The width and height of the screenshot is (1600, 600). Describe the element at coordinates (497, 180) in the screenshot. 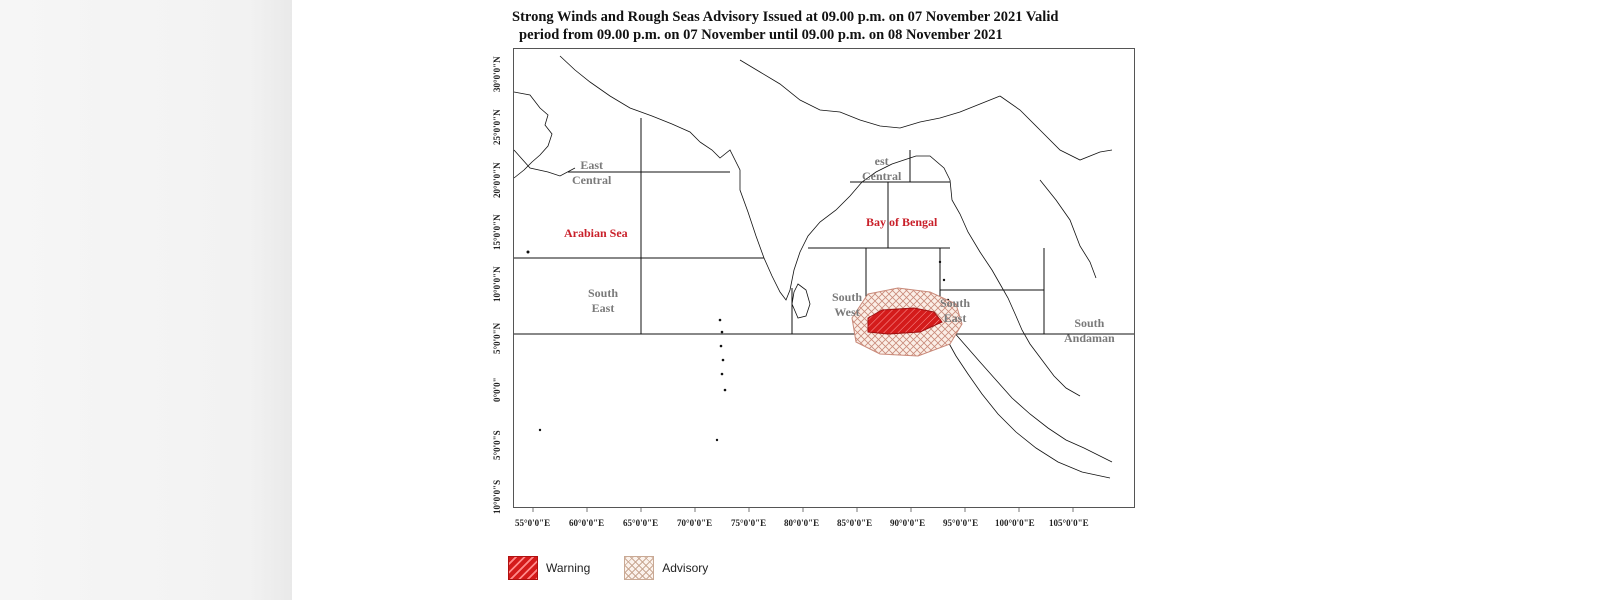

I see `lat-label-20n: 20°0'0"N` at that location.